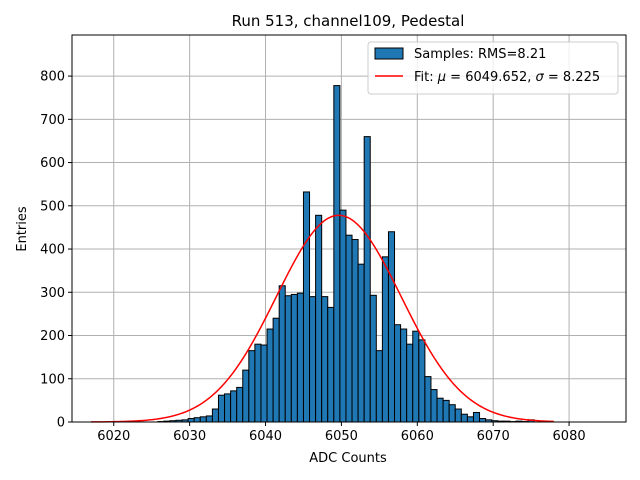  What do you see at coordinates (52, 77) in the screenshot?
I see `y-tick-label: 800` at bounding box center [52, 77].